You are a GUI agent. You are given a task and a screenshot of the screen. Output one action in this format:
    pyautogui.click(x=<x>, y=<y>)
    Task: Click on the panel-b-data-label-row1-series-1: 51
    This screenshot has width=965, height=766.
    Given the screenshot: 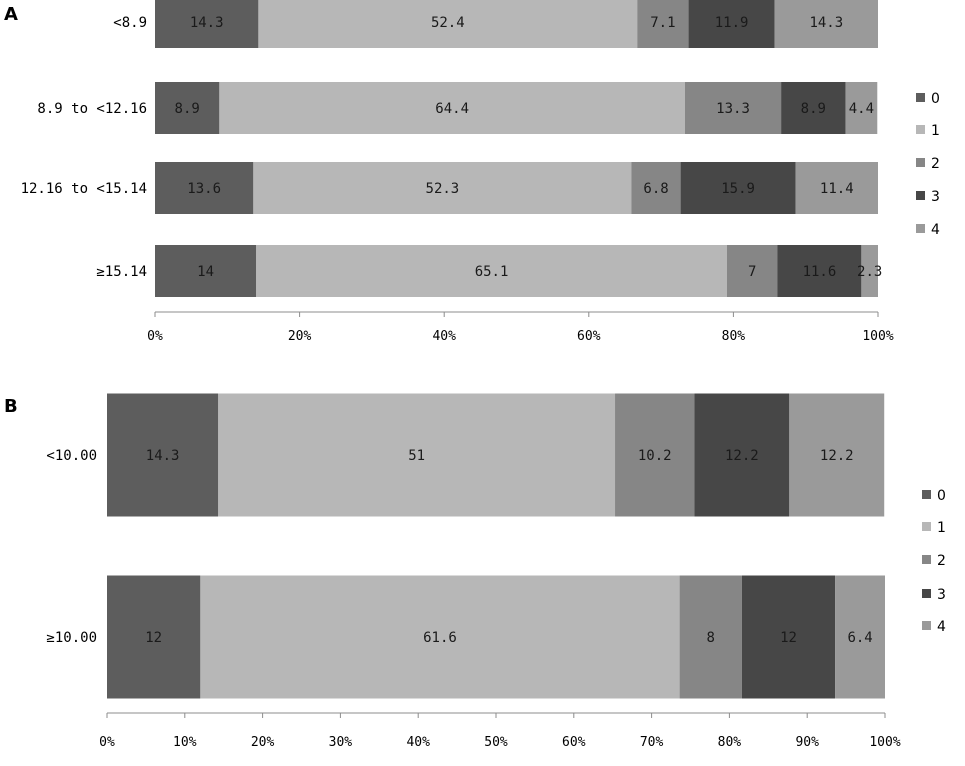 What is the action you would take?
    pyautogui.click(x=416, y=456)
    